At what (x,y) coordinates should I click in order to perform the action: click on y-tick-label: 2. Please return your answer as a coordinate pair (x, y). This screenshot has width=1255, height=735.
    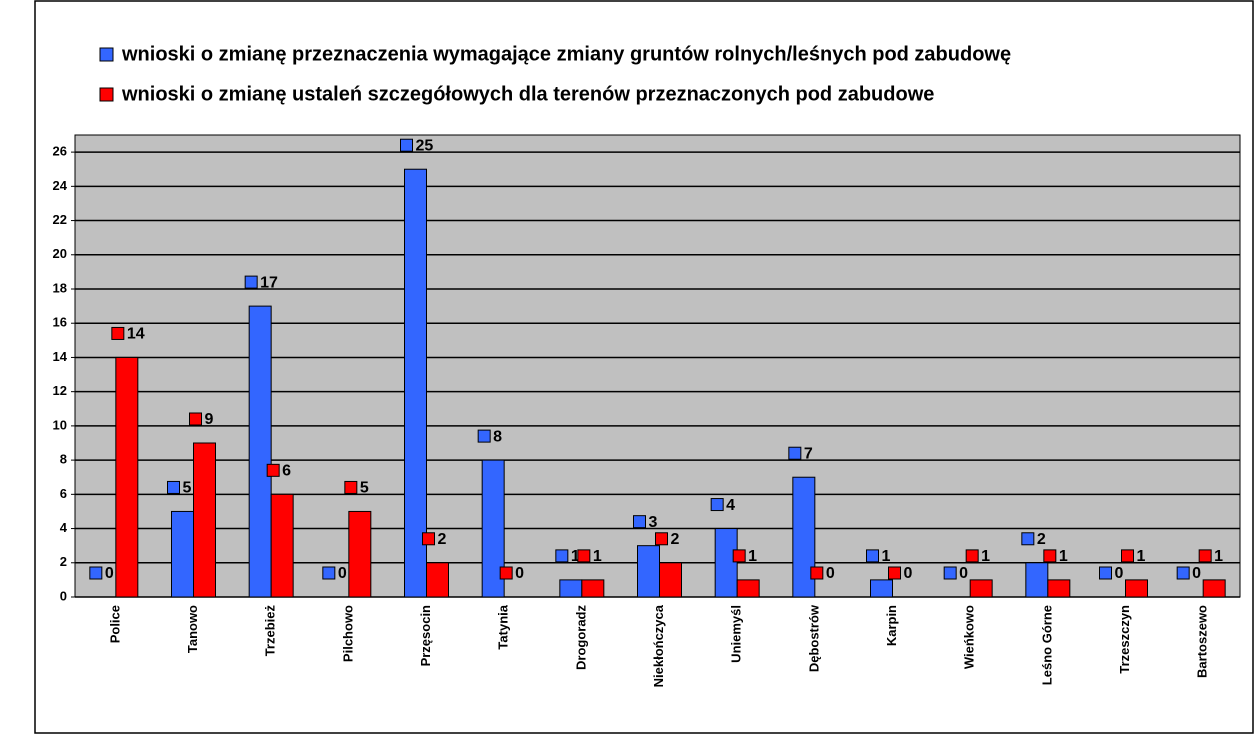
    Looking at the image, I should click on (63, 561).